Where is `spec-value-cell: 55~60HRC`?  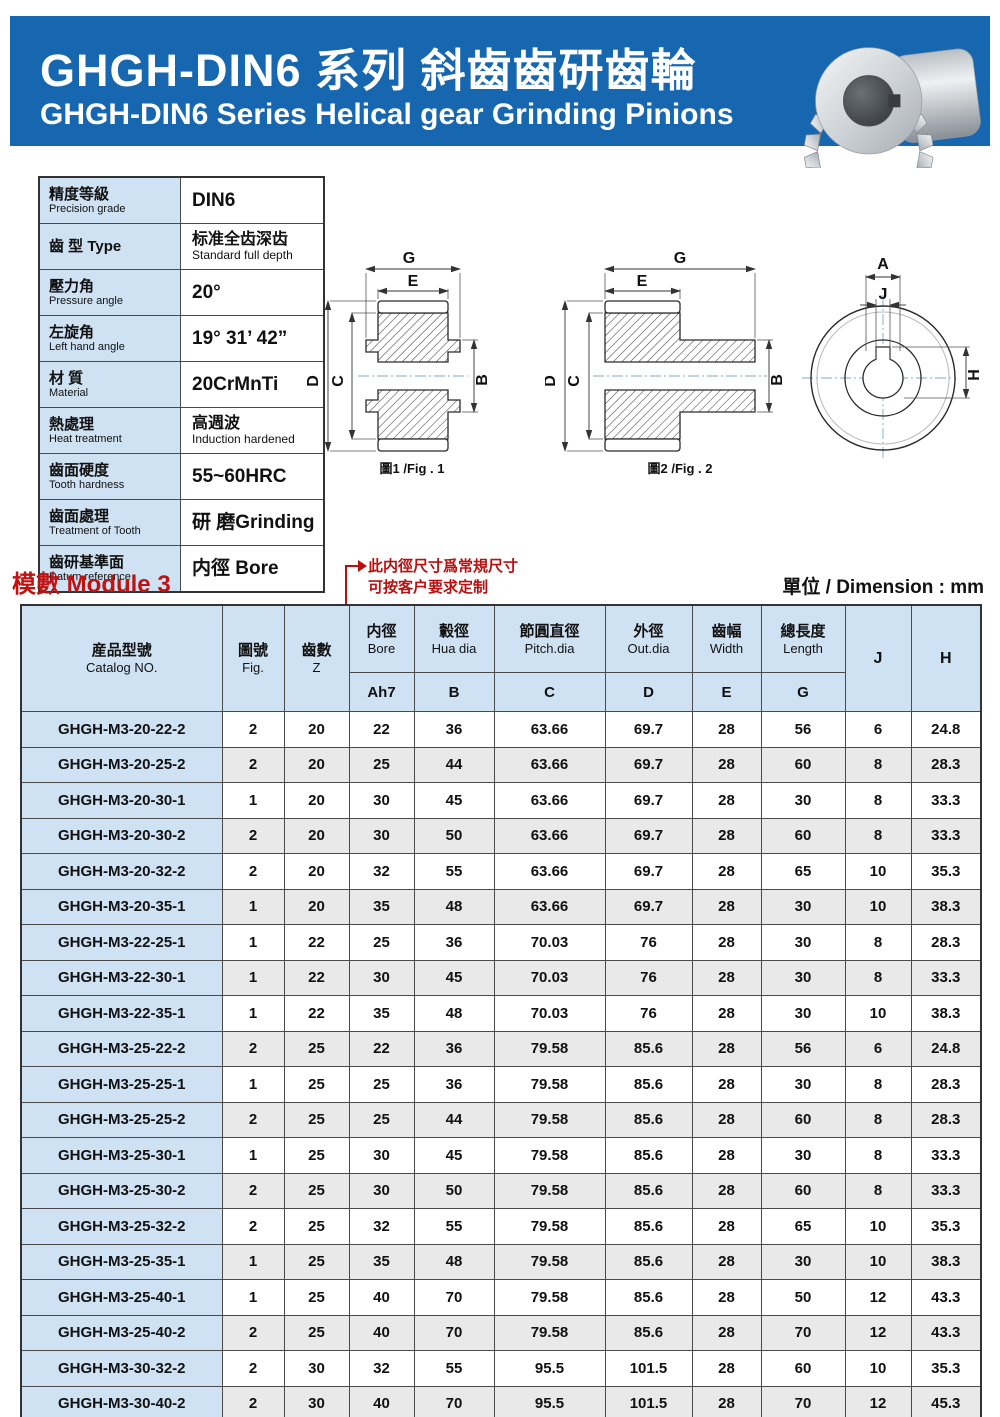
spec-value-cell: 55~60HRC is located at coordinates (252, 476).